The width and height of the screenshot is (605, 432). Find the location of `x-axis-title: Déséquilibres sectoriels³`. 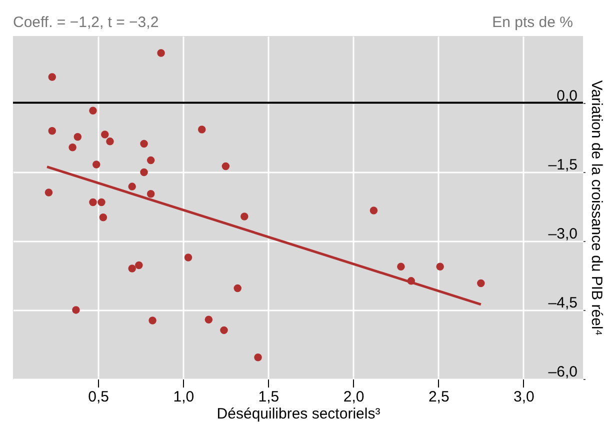

x-axis-title: Déséquilibres sectoriels³ is located at coordinates (298, 414).